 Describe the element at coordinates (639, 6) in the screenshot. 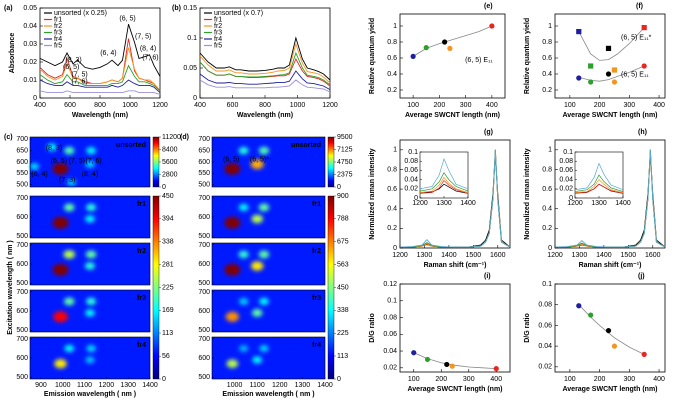

I see `panel-label: (f)` at that location.